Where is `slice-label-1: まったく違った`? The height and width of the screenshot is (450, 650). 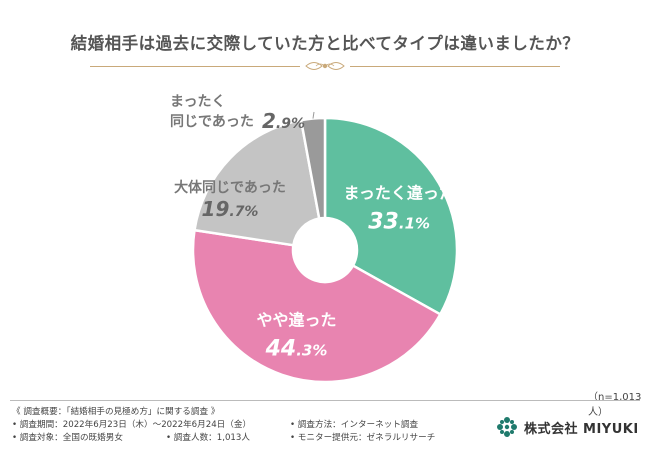 slice-label-1: まったく違った is located at coordinates (398, 192).